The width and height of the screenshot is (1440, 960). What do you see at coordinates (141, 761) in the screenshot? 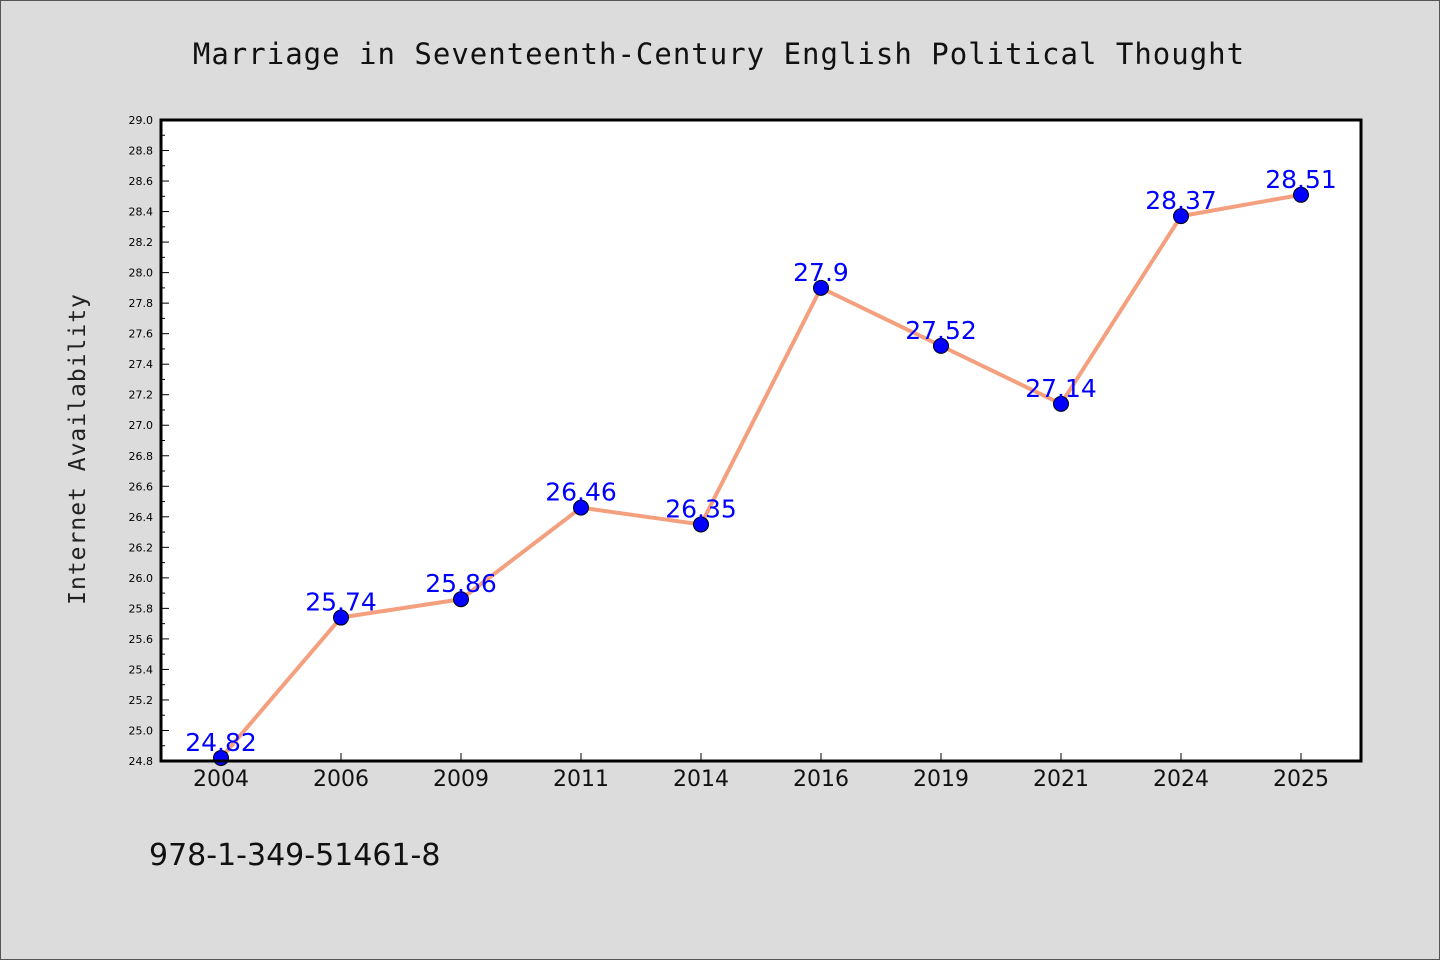
I see `y-tick-label: 24.8` at bounding box center [141, 761].